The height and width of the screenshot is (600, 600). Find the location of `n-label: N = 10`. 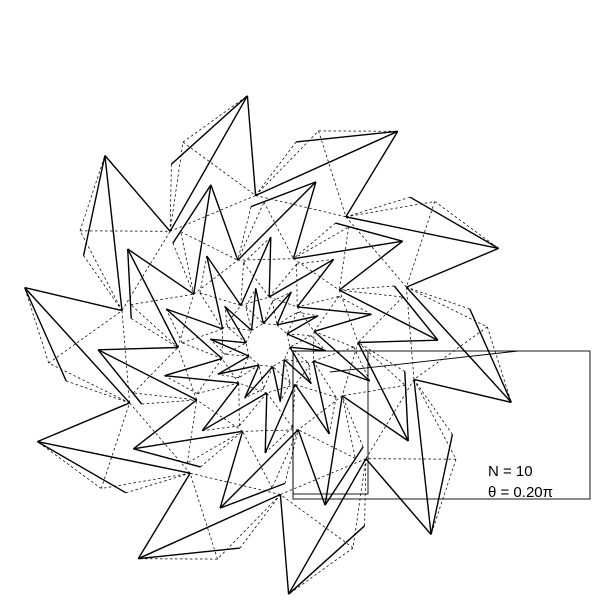

n-label: N = 10 is located at coordinates (510, 471).